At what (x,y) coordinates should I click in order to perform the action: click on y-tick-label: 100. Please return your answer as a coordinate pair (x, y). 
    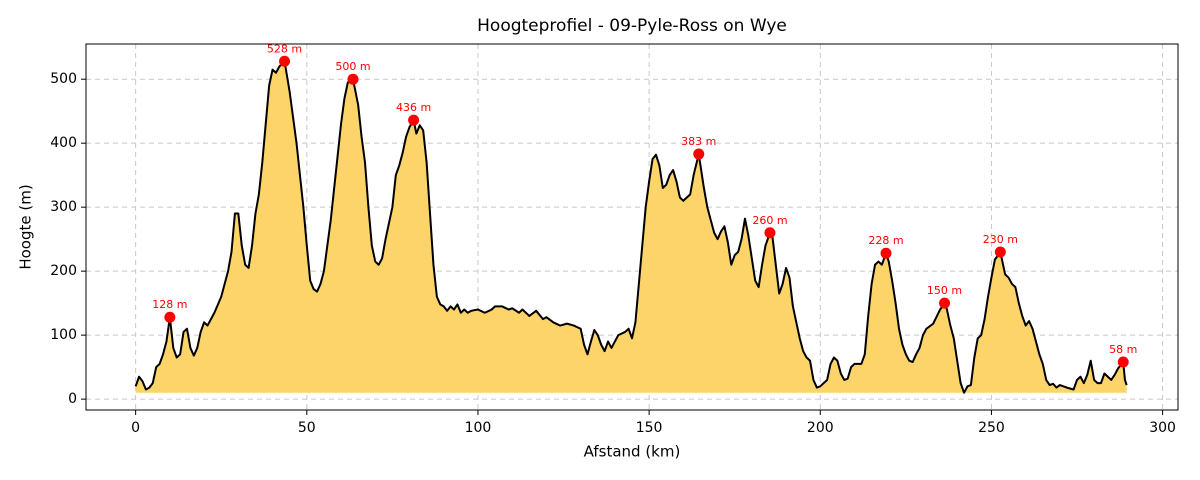
    Looking at the image, I should click on (63, 335).